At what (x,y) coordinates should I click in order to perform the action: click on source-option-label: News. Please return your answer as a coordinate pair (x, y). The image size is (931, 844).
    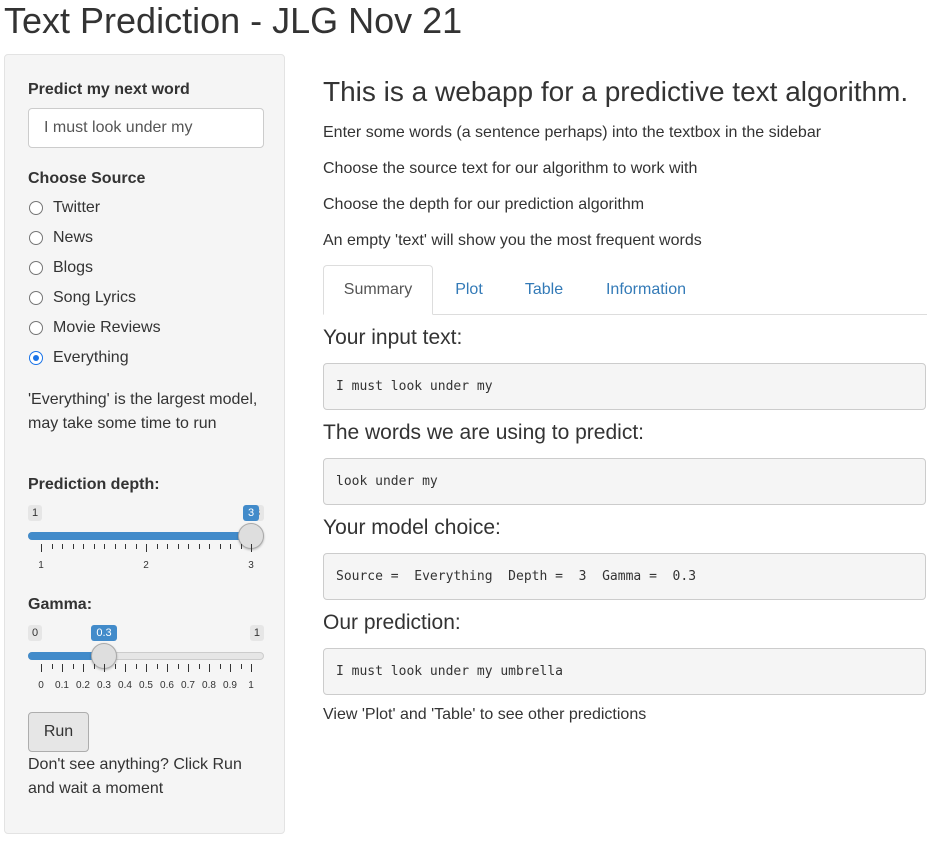
    Looking at the image, I should click on (73, 237).